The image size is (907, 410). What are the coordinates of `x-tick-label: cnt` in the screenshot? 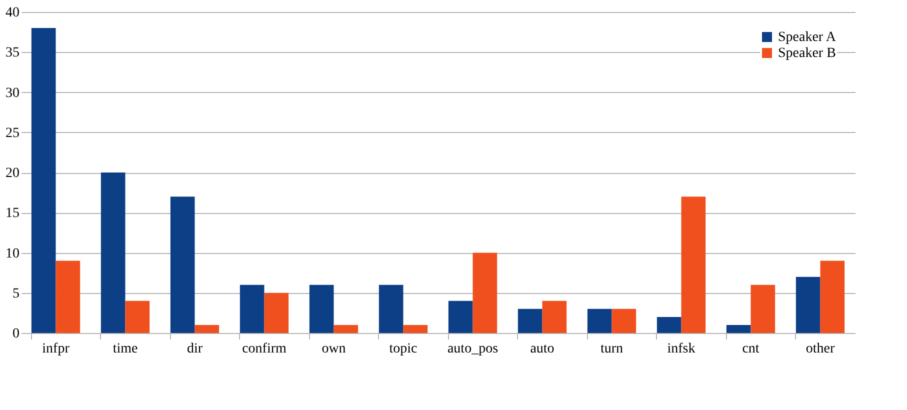 It's located at (751, 349).